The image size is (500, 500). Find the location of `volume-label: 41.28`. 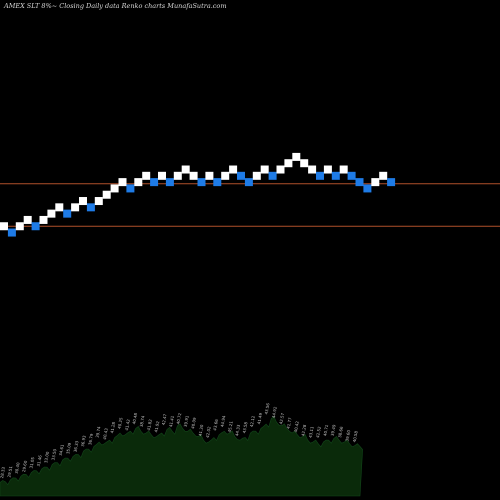

volume-label: 41.28 is located at coordinates (112, 427).